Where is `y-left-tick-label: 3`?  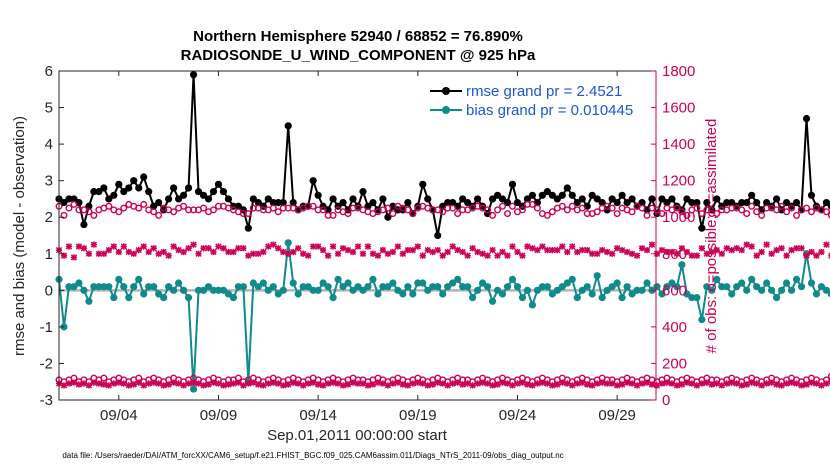
y-left-tick-label: 3 is located at coordinates (49, 181).